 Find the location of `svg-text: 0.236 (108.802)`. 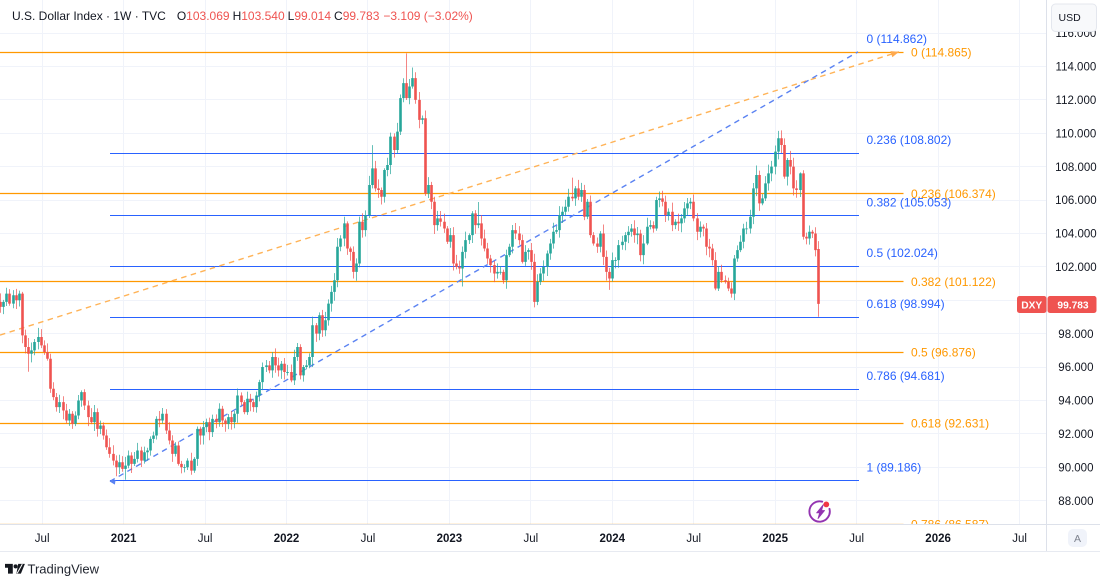

svg-text: 0.236 (108.802) is located at coordinates (909, 140).